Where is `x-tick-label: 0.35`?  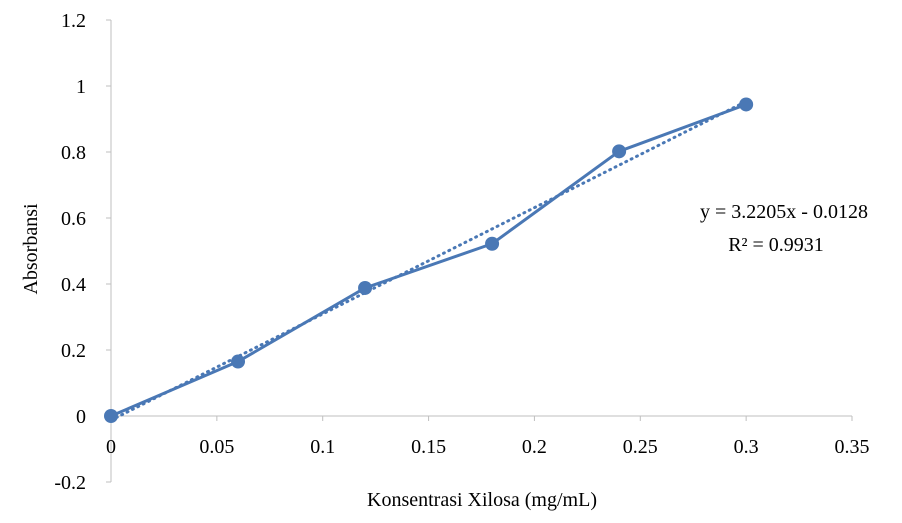 x-tick-label: 0.35 is located at coordinates (852, 447).